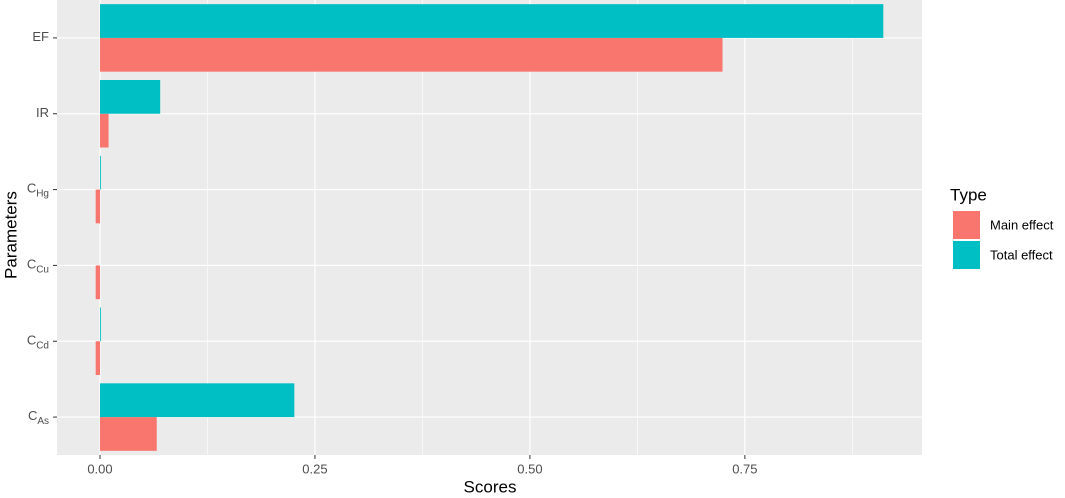 The height and width of the screenshot is (498, 1065). What do you see at coordinates (42, 269) in the screenshot?
I see `category-sub: Cu` at bounding box center [42, 269].